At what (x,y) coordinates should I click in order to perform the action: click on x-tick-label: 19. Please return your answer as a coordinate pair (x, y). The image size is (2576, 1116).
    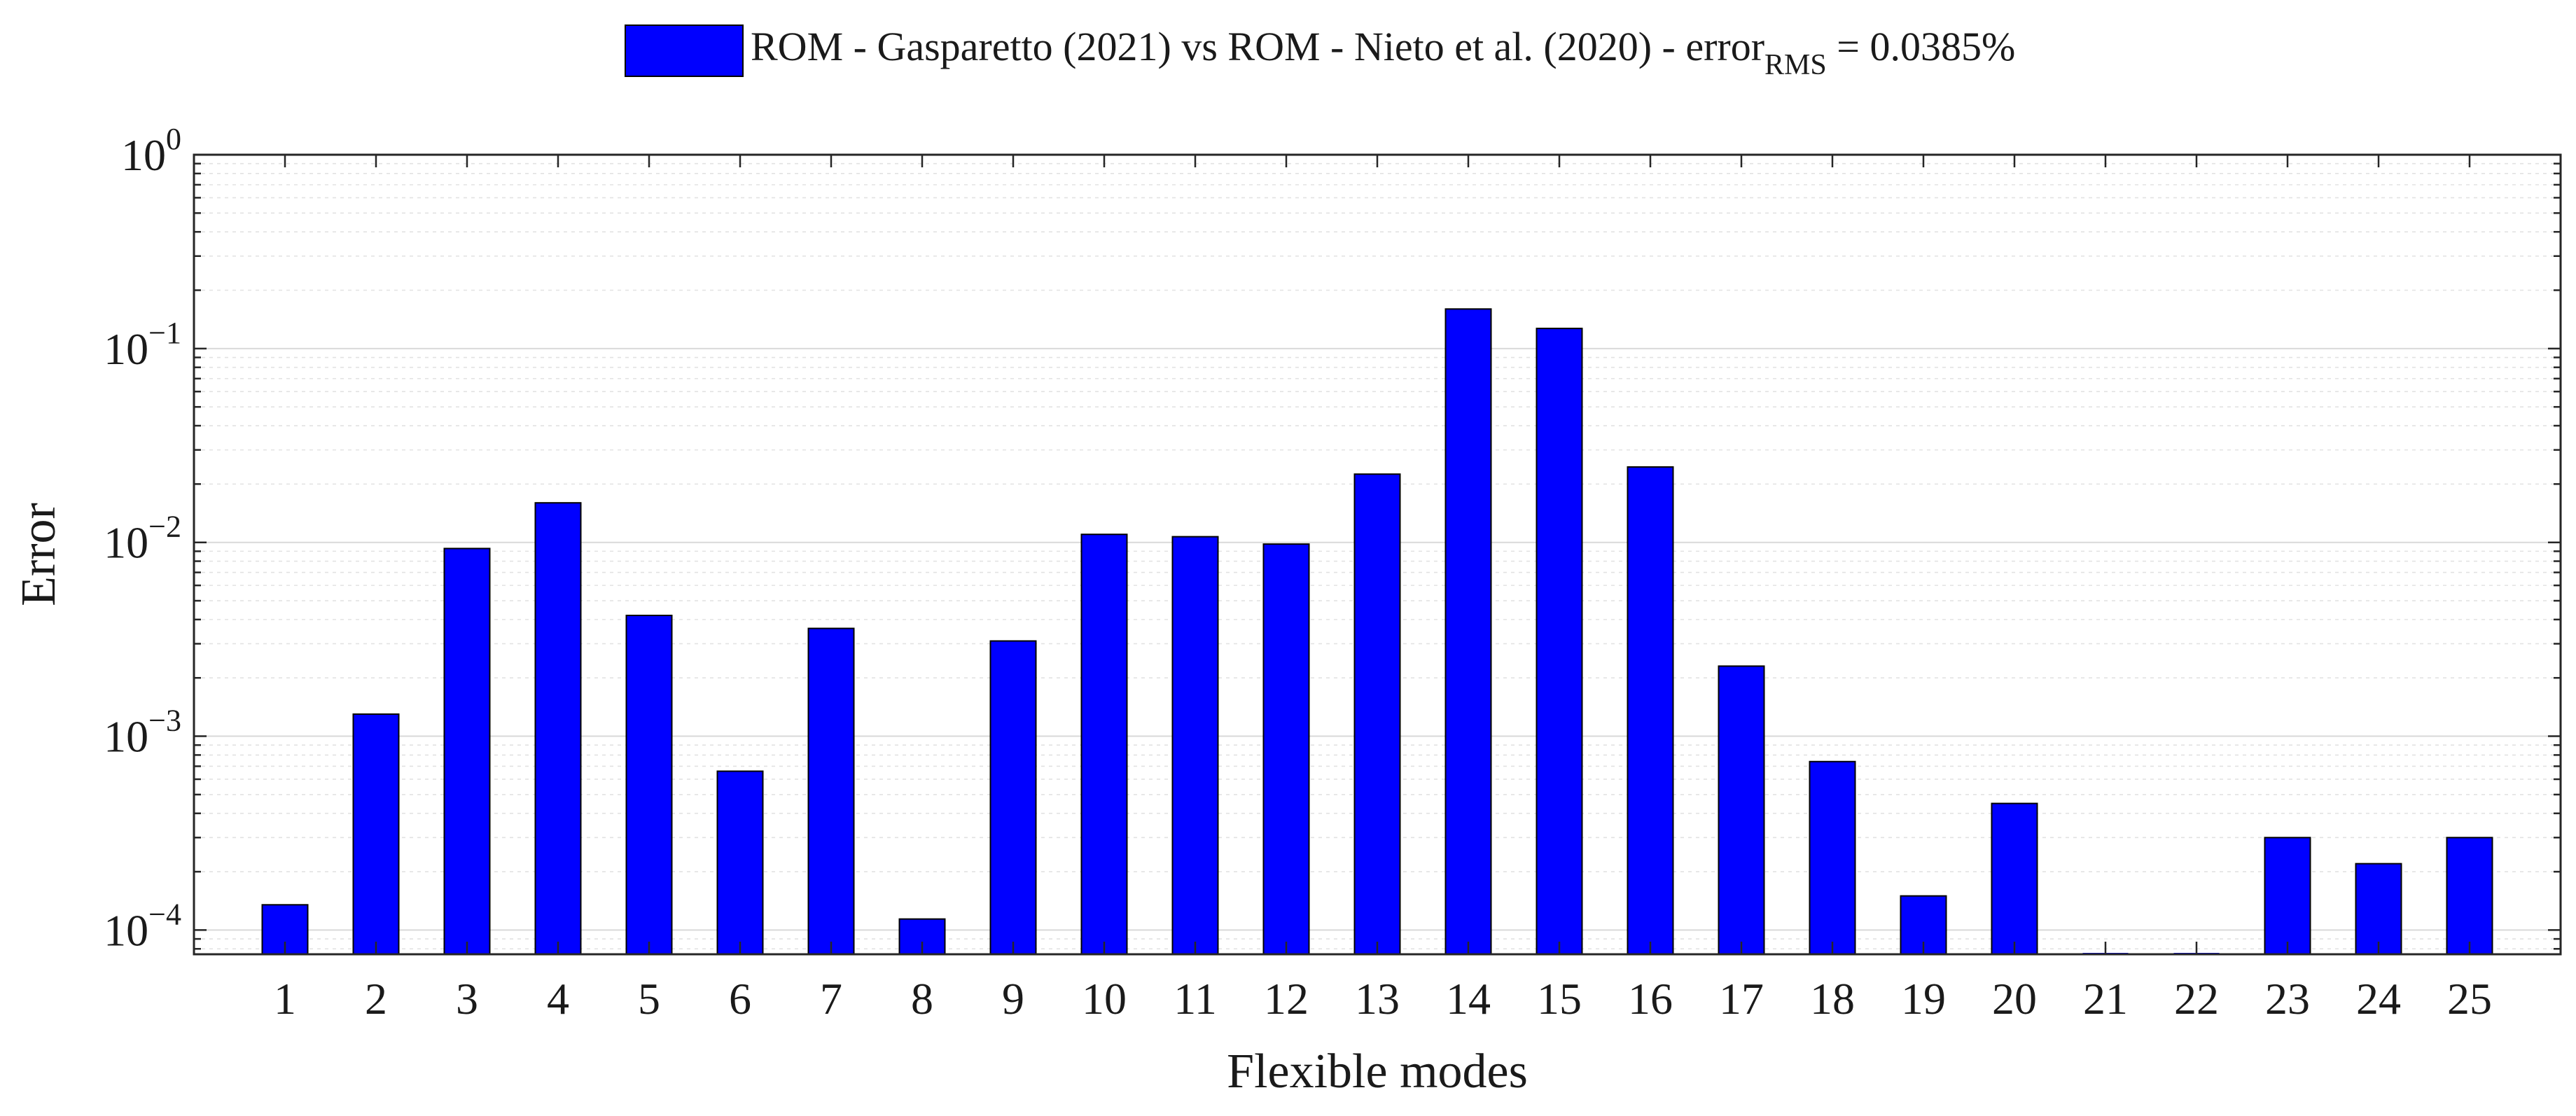
    Looking at the image, I should click on (1923, 999).